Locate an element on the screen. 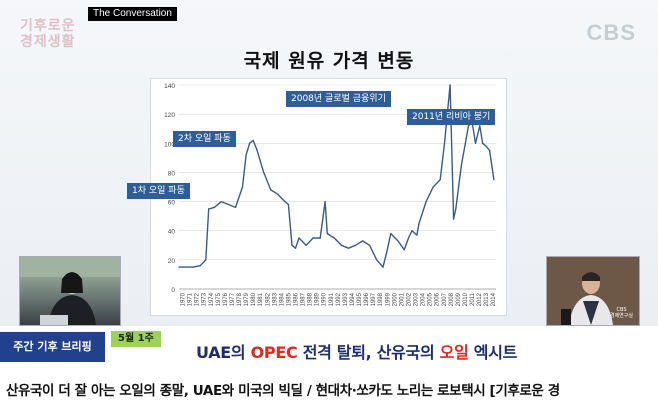 This screenshot has height=404, width=658. x-tick-label: 1995 is located at coordinates (360, 299).